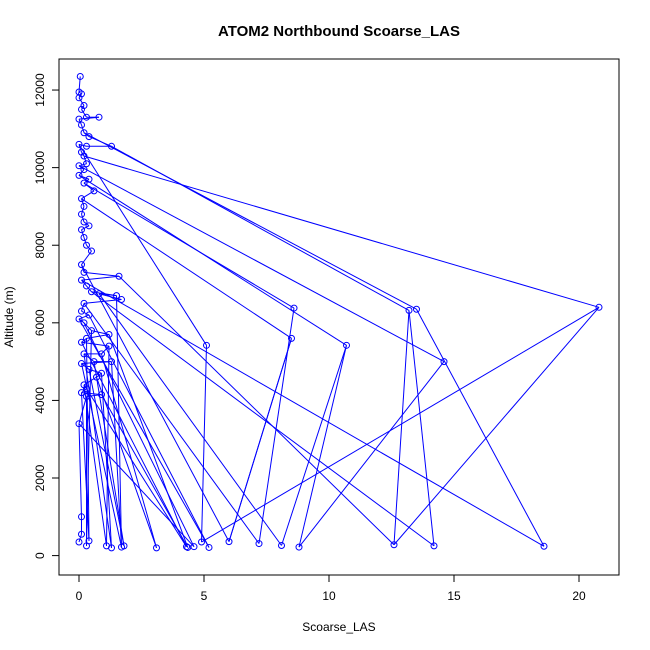  What do you see at coordinates (204, 596) in the screenshot?
I see `x-tick-label: 5` at bounding box center [204, 596].